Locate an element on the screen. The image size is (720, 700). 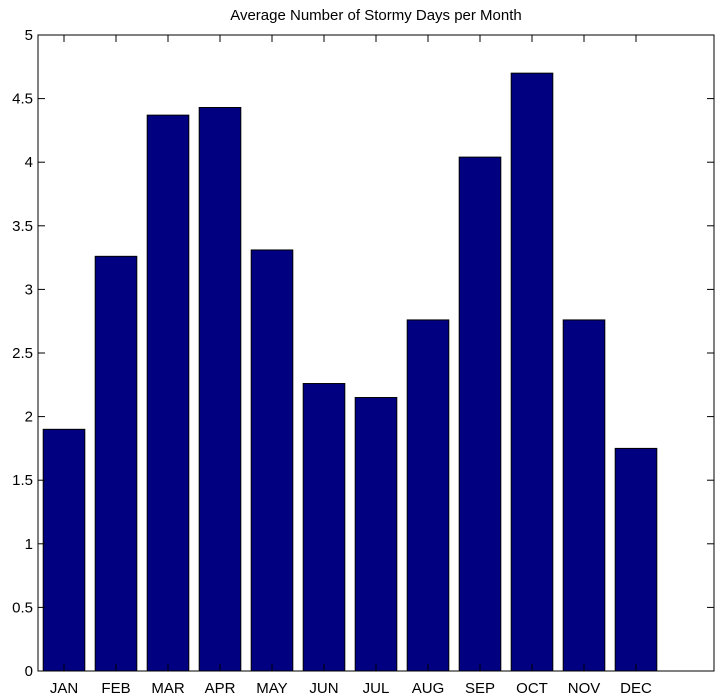
y-tick-label: 3.5 is located at coordinates (22, 226).